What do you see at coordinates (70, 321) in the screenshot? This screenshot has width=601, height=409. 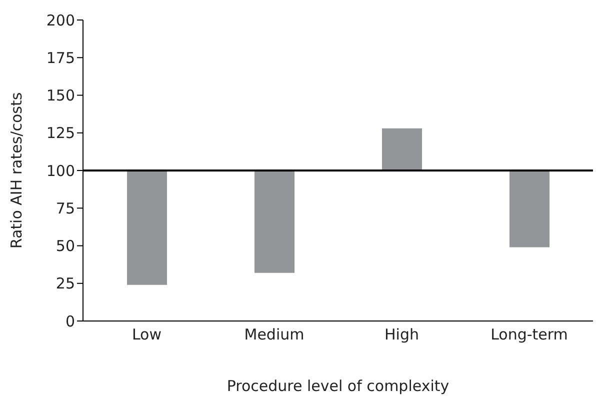 I see `y-tick-label: 0` at bounding box center [70, 321].